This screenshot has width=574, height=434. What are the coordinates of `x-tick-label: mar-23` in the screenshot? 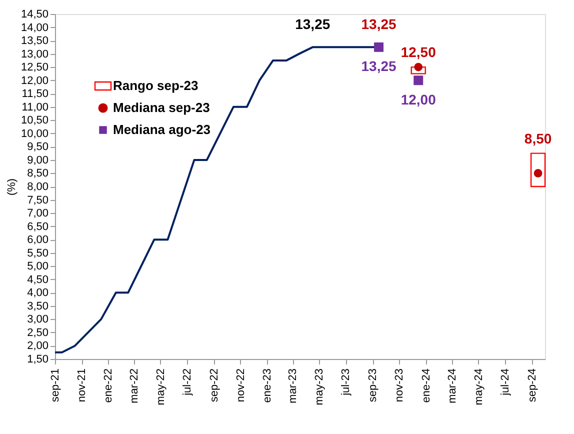 It's located at (293, 386).